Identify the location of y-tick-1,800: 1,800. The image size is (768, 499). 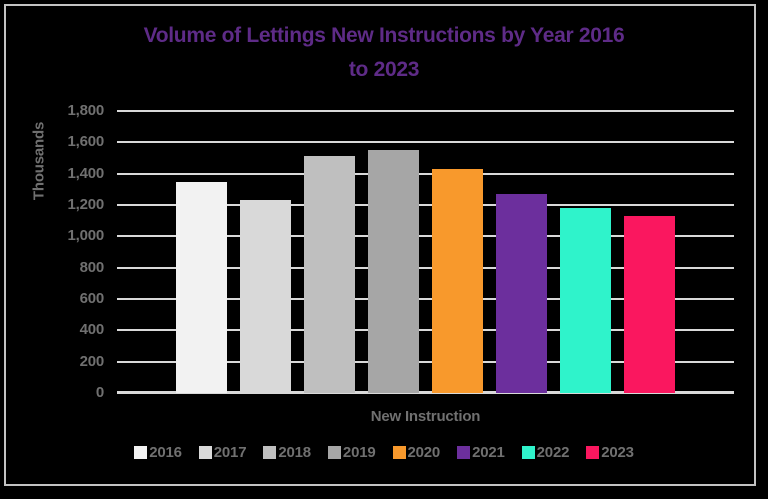
(85, 110).